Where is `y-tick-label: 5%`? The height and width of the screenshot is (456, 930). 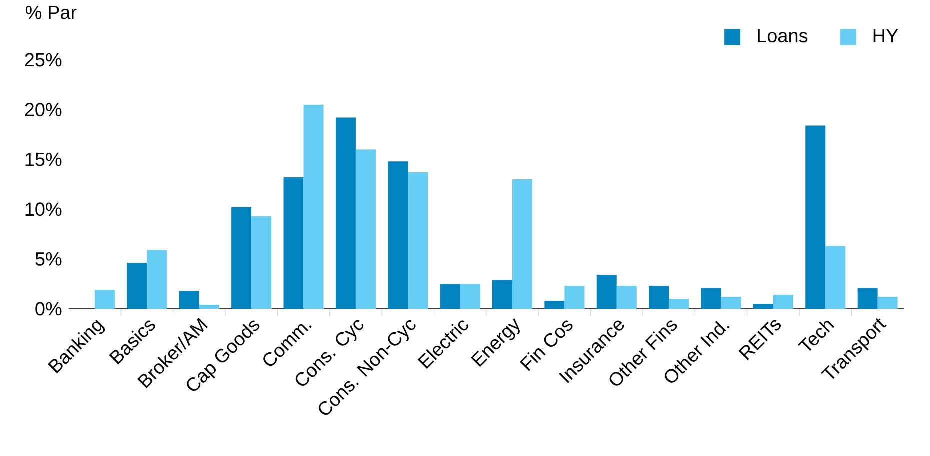
y-tick-label: 5% is located at coordinates (49, 259).